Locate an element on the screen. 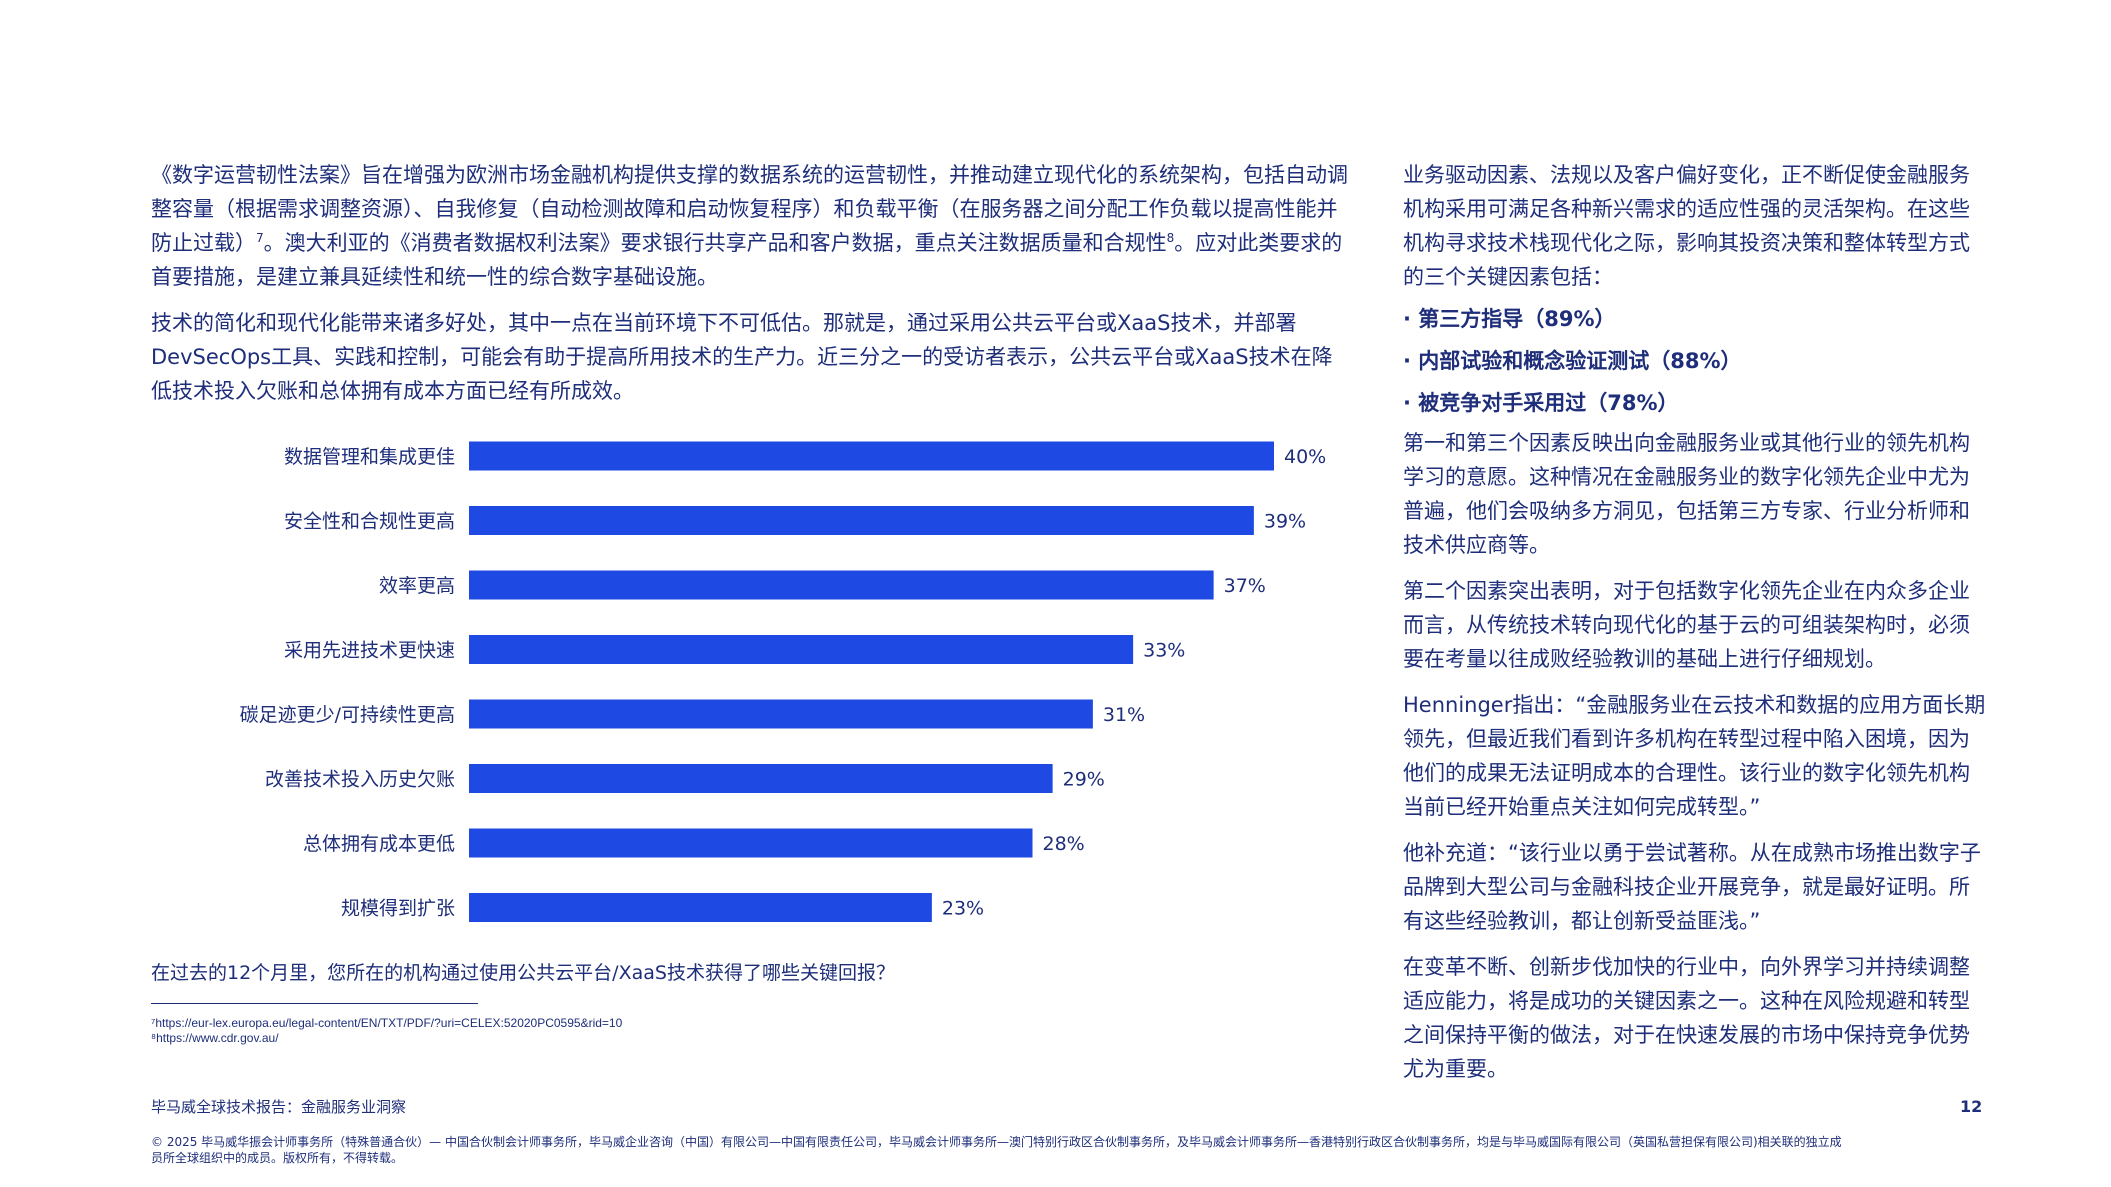 This screenshot has width=2111, height=1187. value-label: 31% is located at coordinates (1124, 715).